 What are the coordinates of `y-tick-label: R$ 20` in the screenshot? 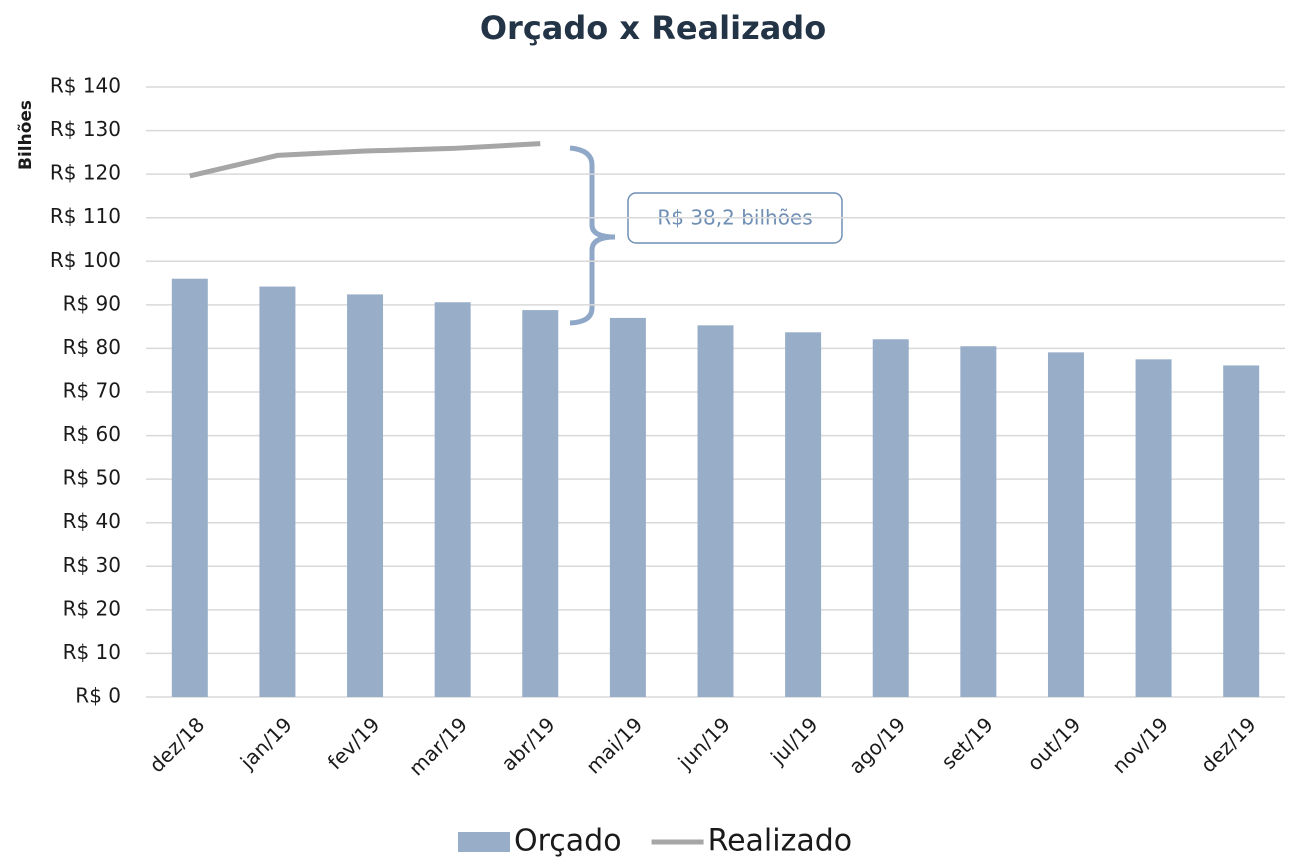 It's located at (92, 608).